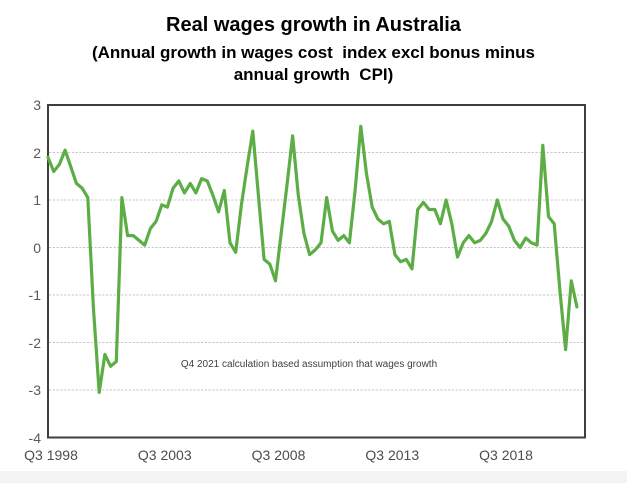 This screenshot has width=627, height=483. What do you see at coordinates (392, 455) in the screenshot?
I see `x-tick-label: Q3 2013` at bounding box center [392, 455].